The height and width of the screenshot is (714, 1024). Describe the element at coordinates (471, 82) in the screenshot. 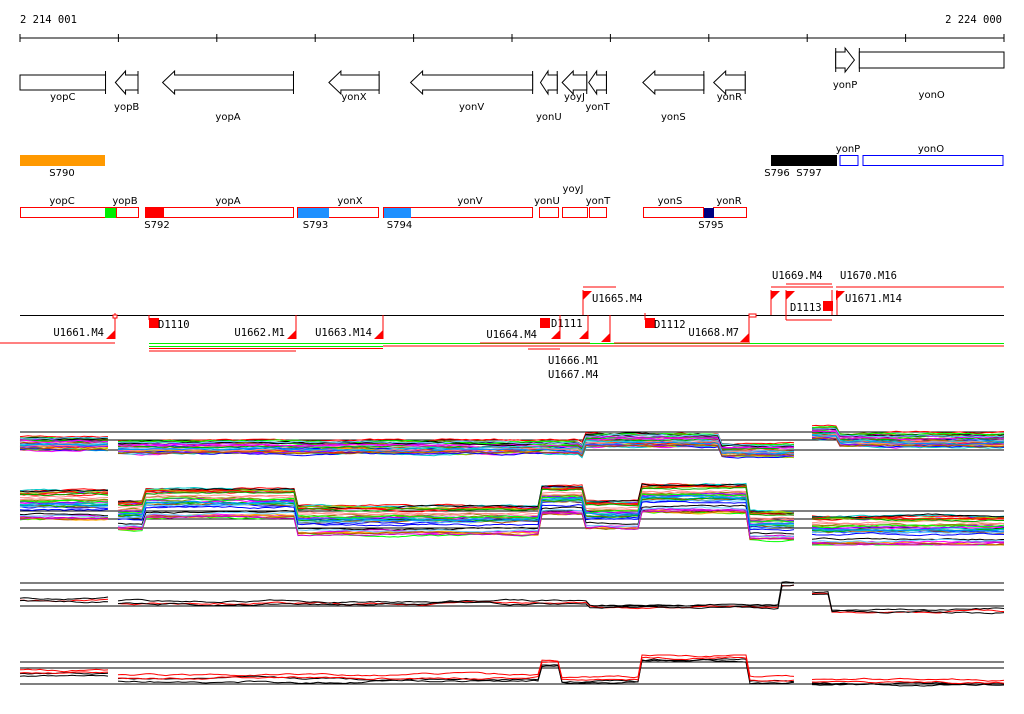

I see `gene-arrow-yonV` at that location.